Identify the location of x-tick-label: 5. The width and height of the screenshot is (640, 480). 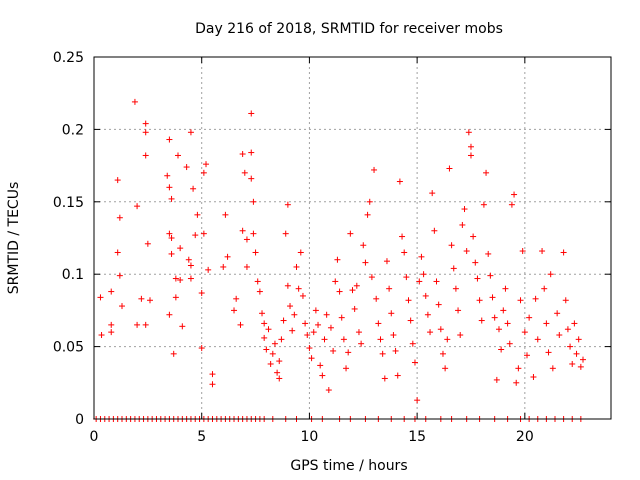
(201, 437).